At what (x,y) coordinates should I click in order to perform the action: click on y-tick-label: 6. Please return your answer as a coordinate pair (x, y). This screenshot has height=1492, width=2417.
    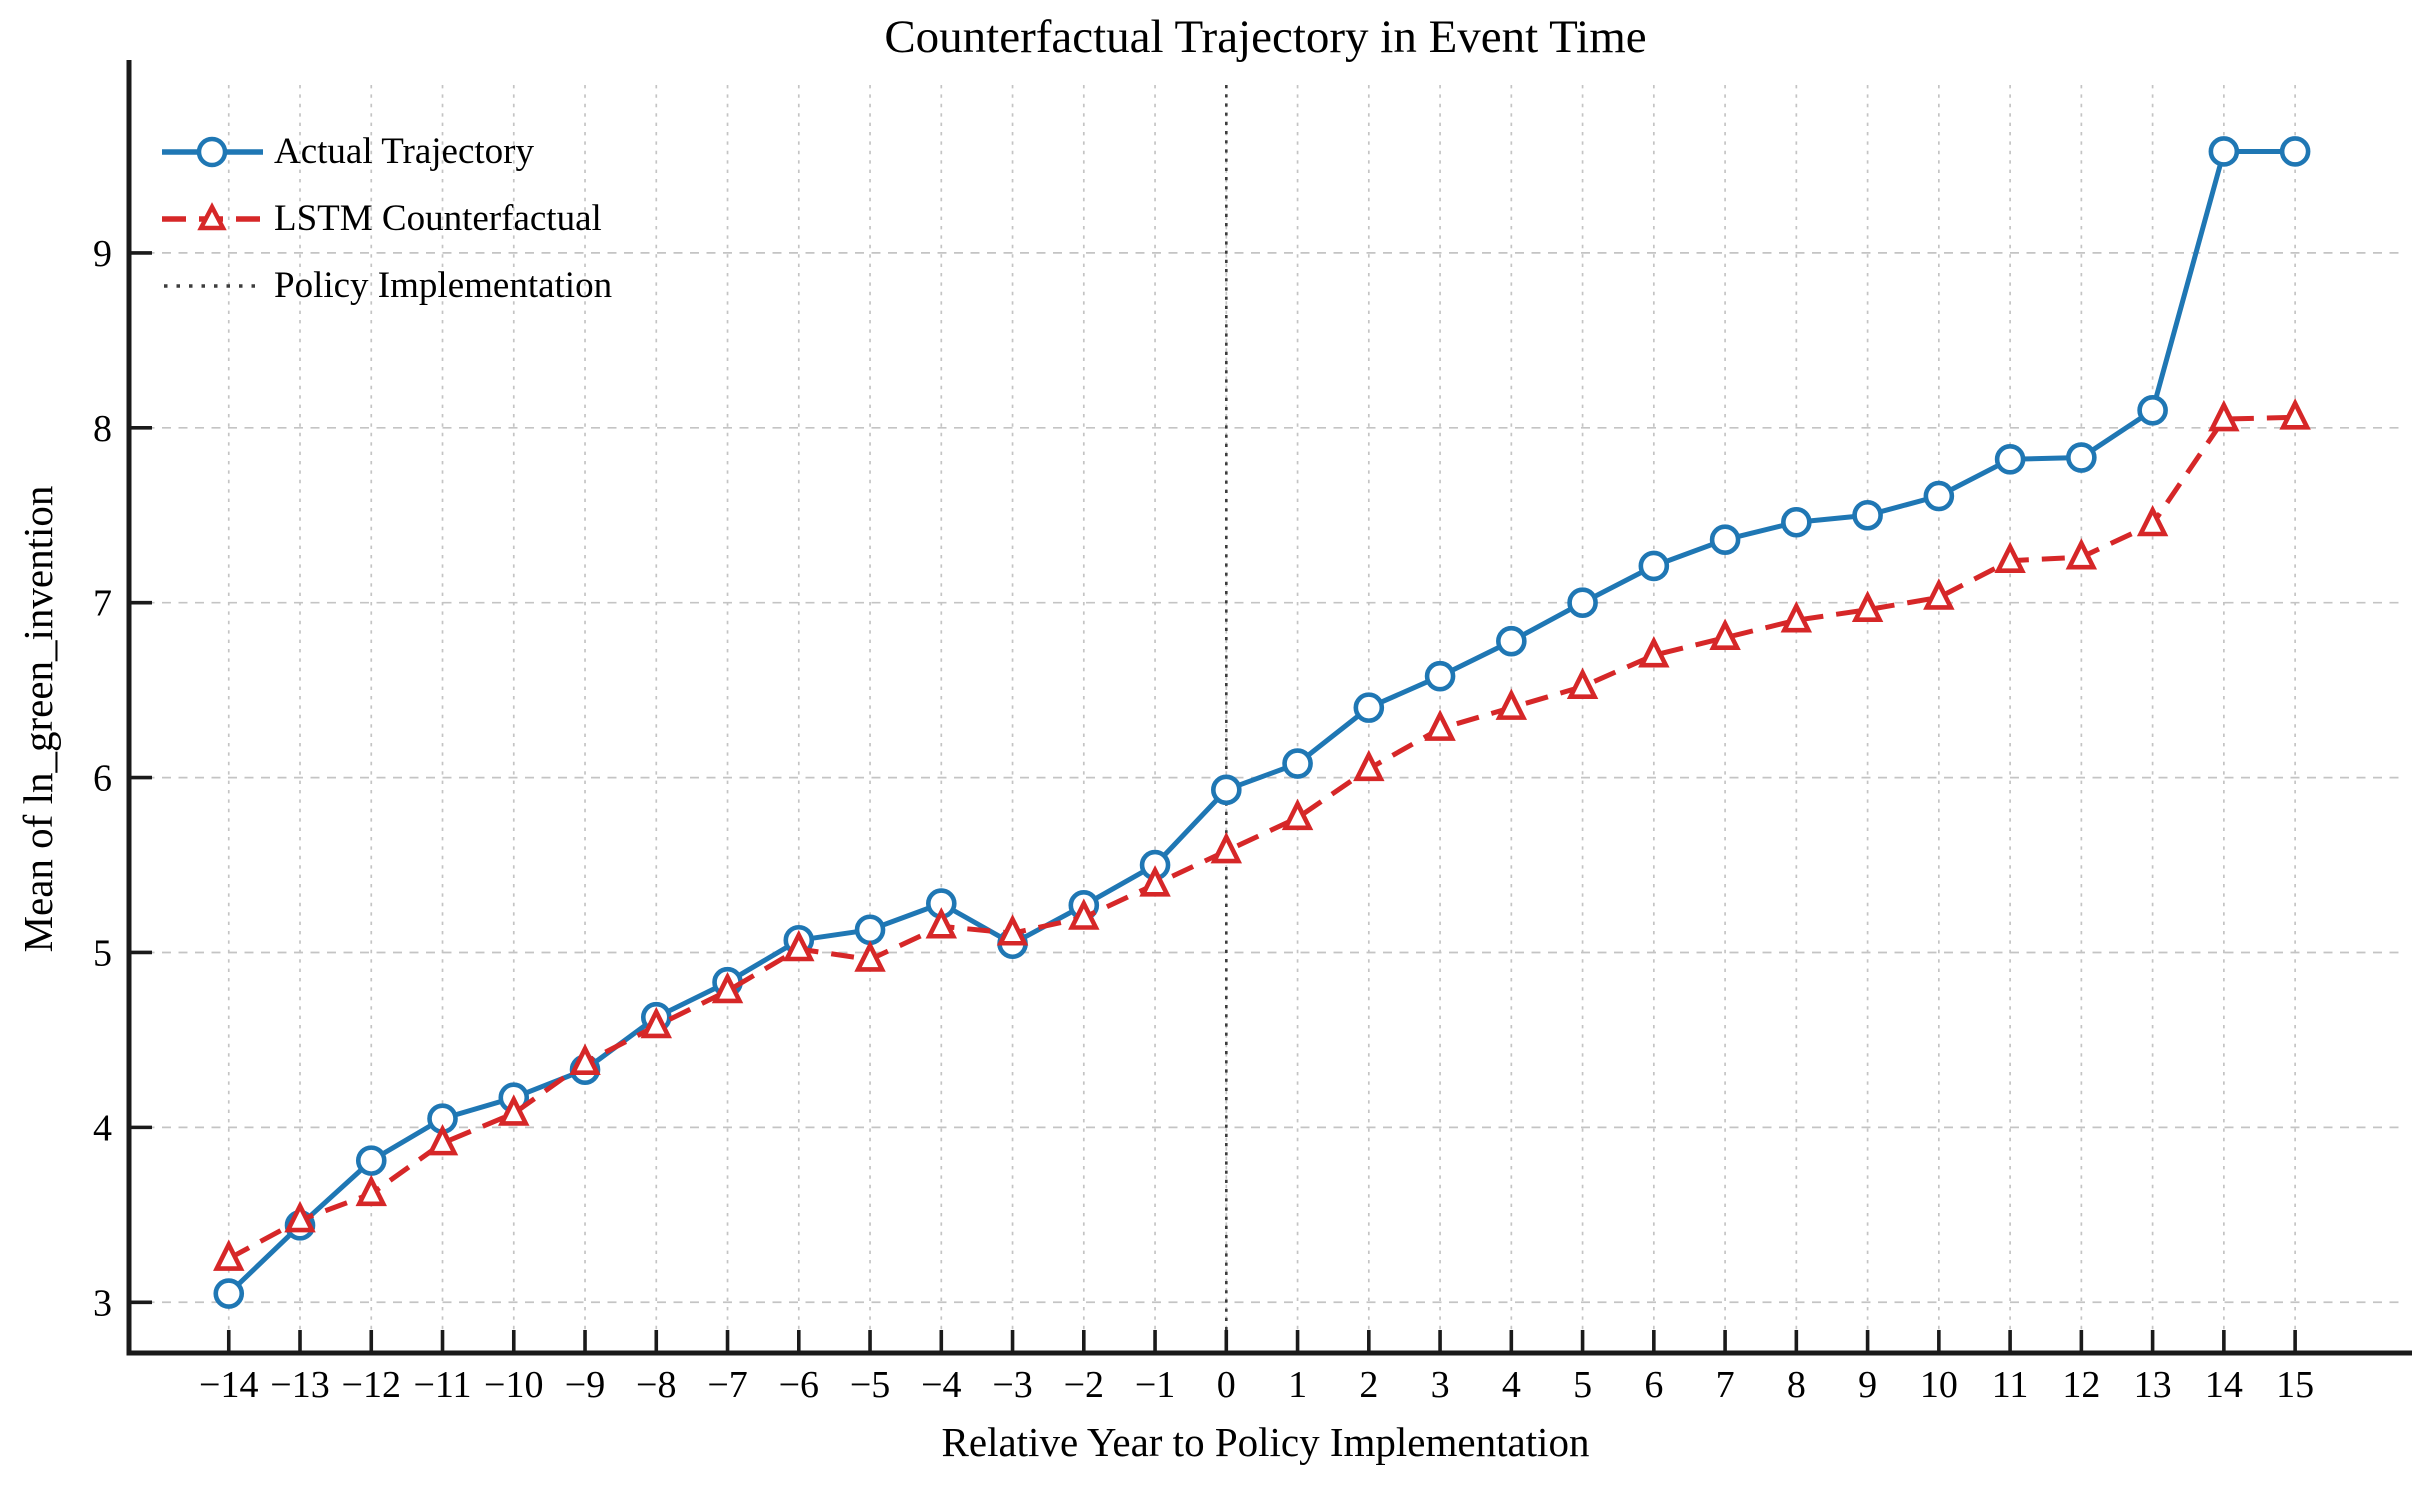
    Looking at the image, I should click on (102, 779).